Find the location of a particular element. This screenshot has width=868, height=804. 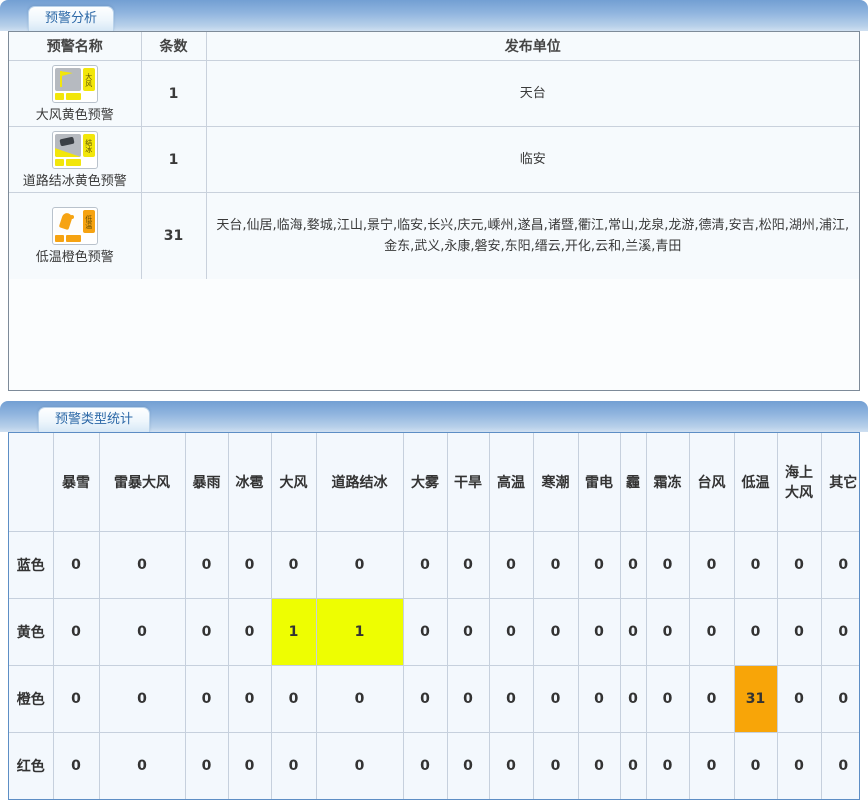

matrix-col-header: 雷电 is located at coordinates (599, 482).